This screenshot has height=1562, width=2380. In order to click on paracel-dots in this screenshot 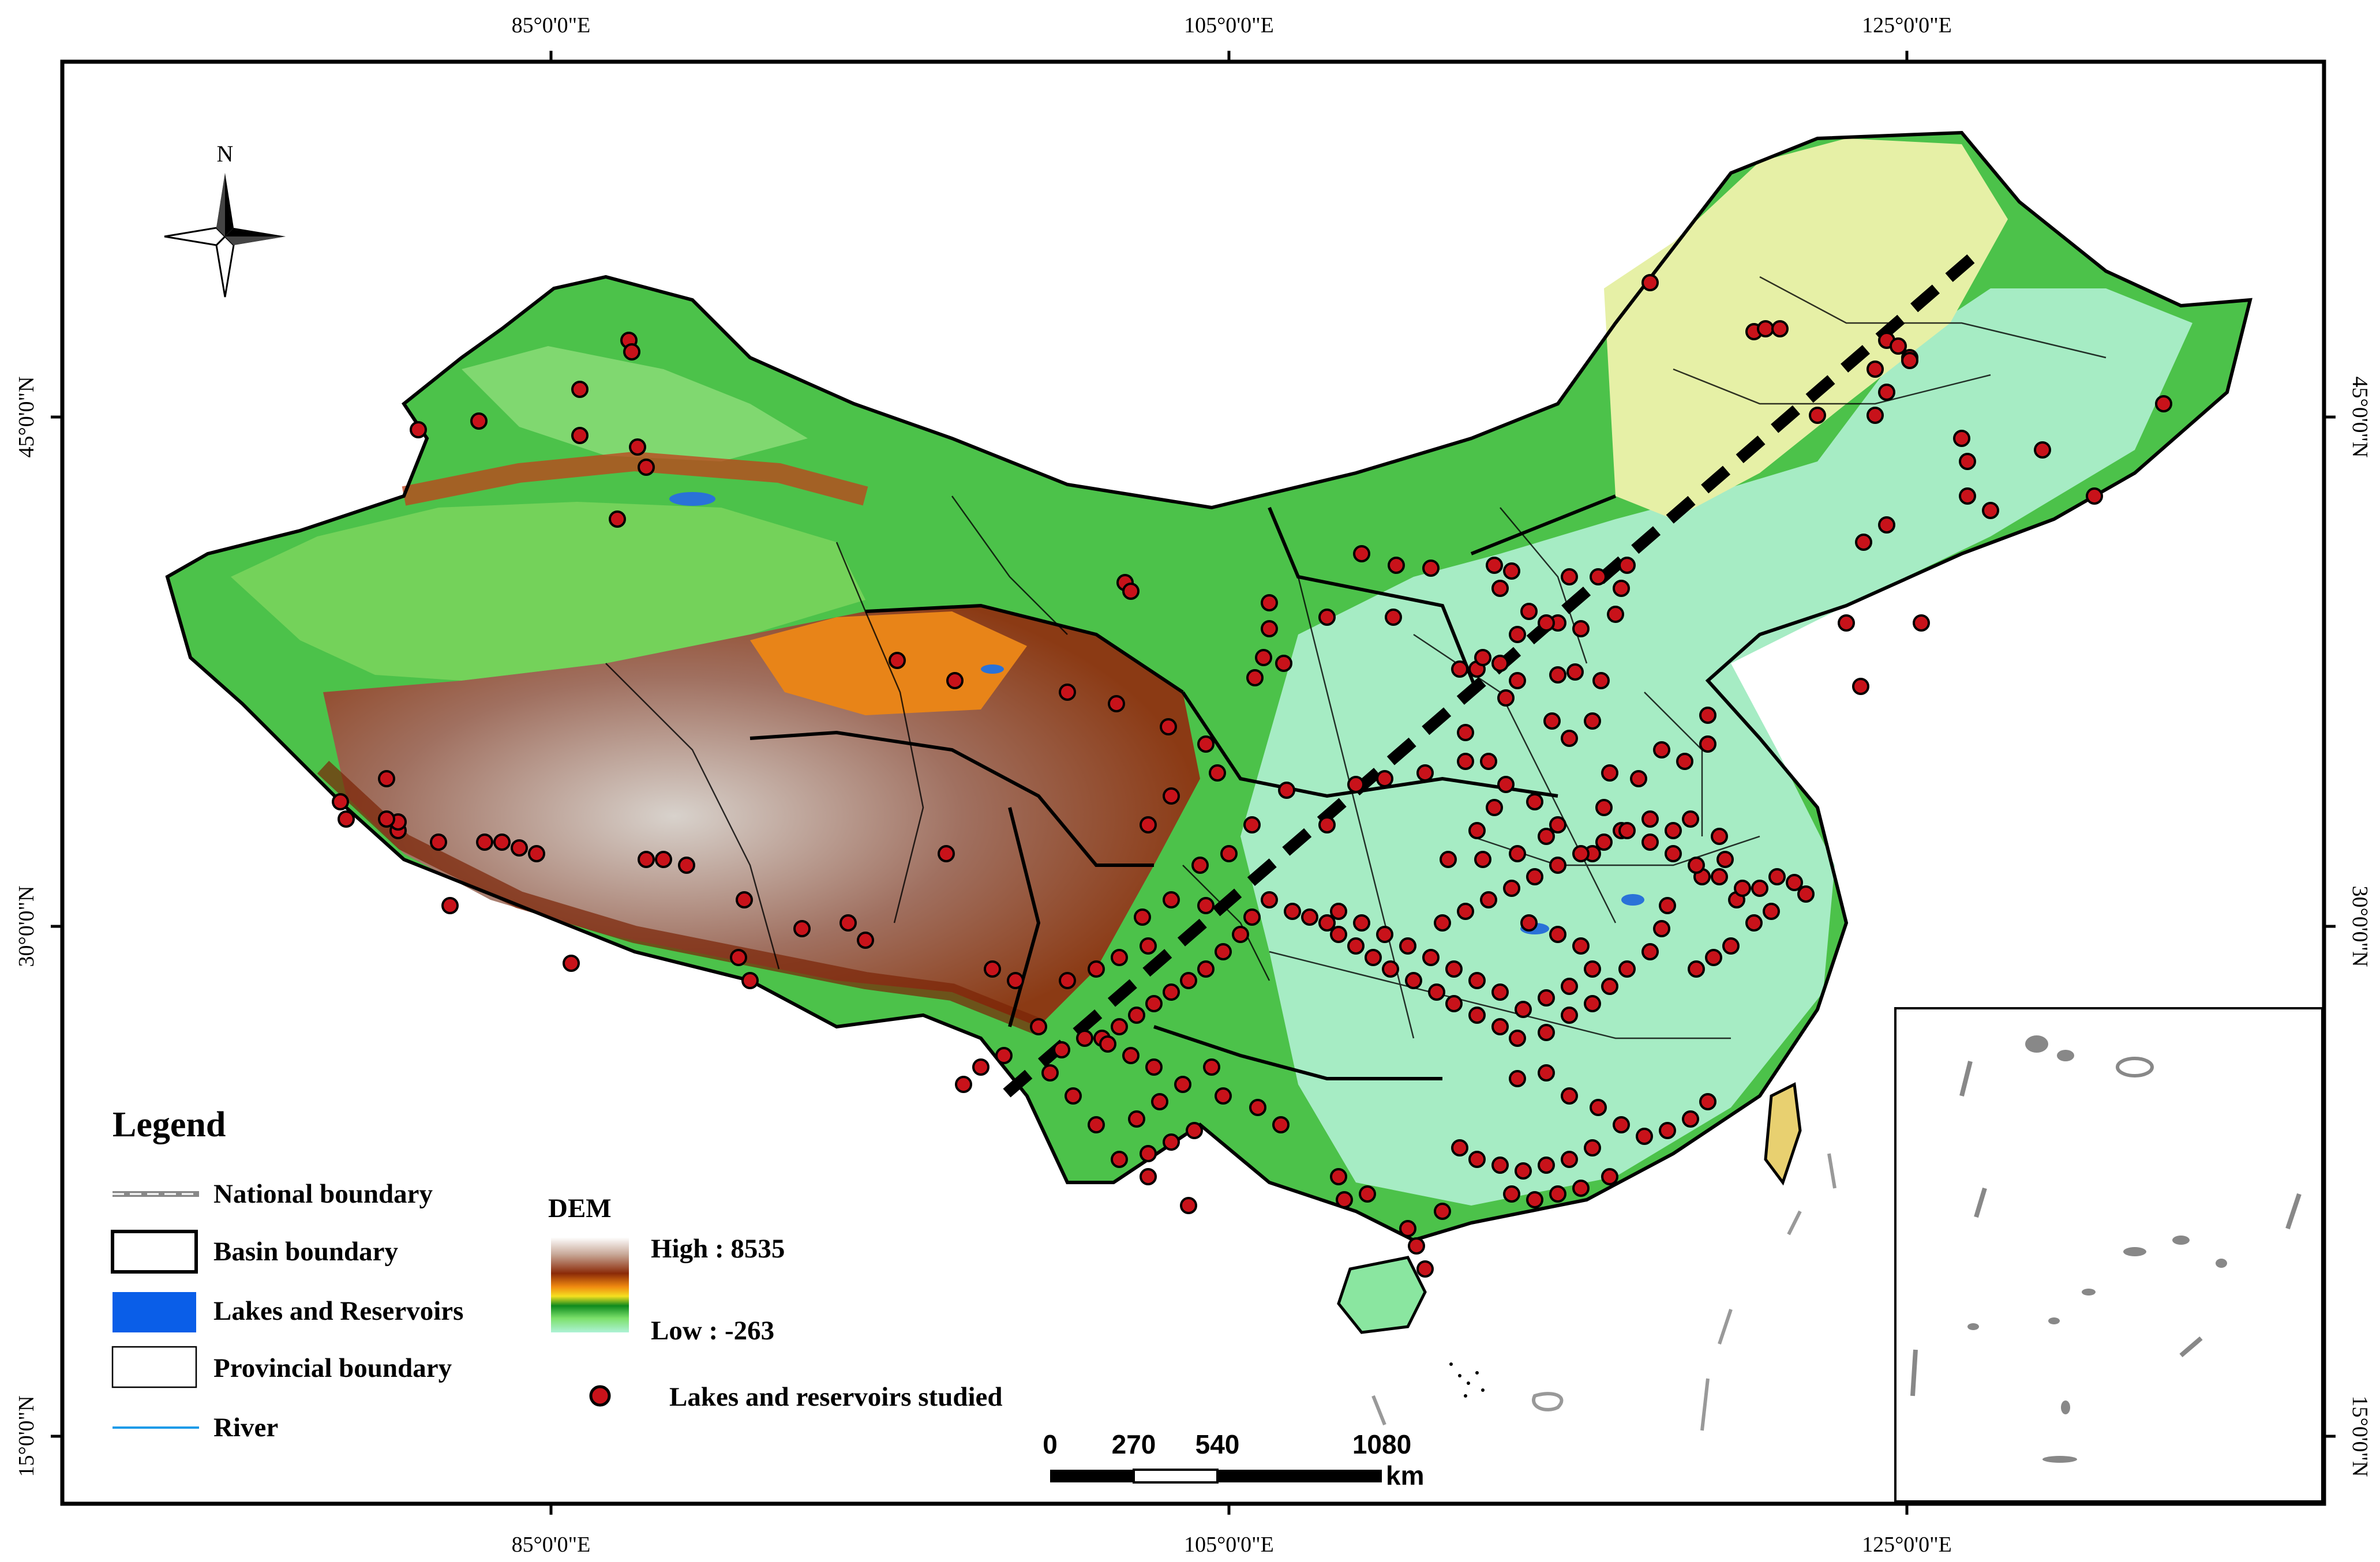, I will do `click(1467, 1380)`.